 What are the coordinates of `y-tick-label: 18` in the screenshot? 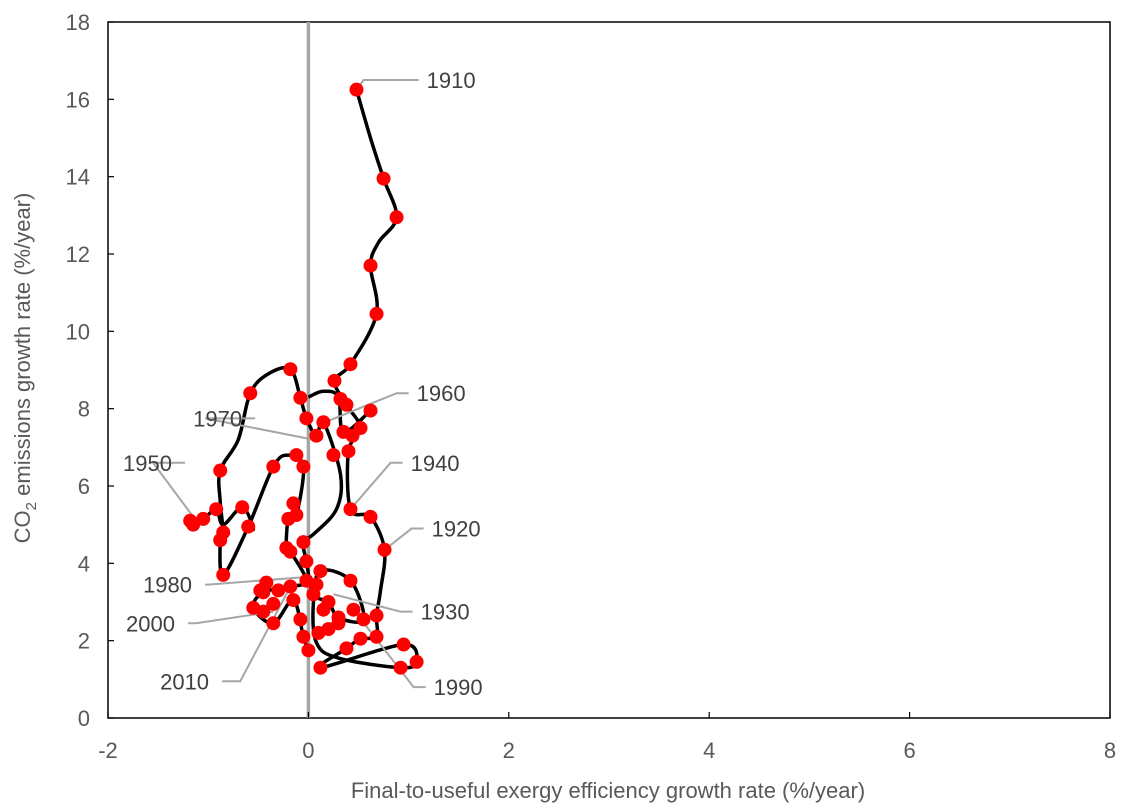 It's located at (78, 22).